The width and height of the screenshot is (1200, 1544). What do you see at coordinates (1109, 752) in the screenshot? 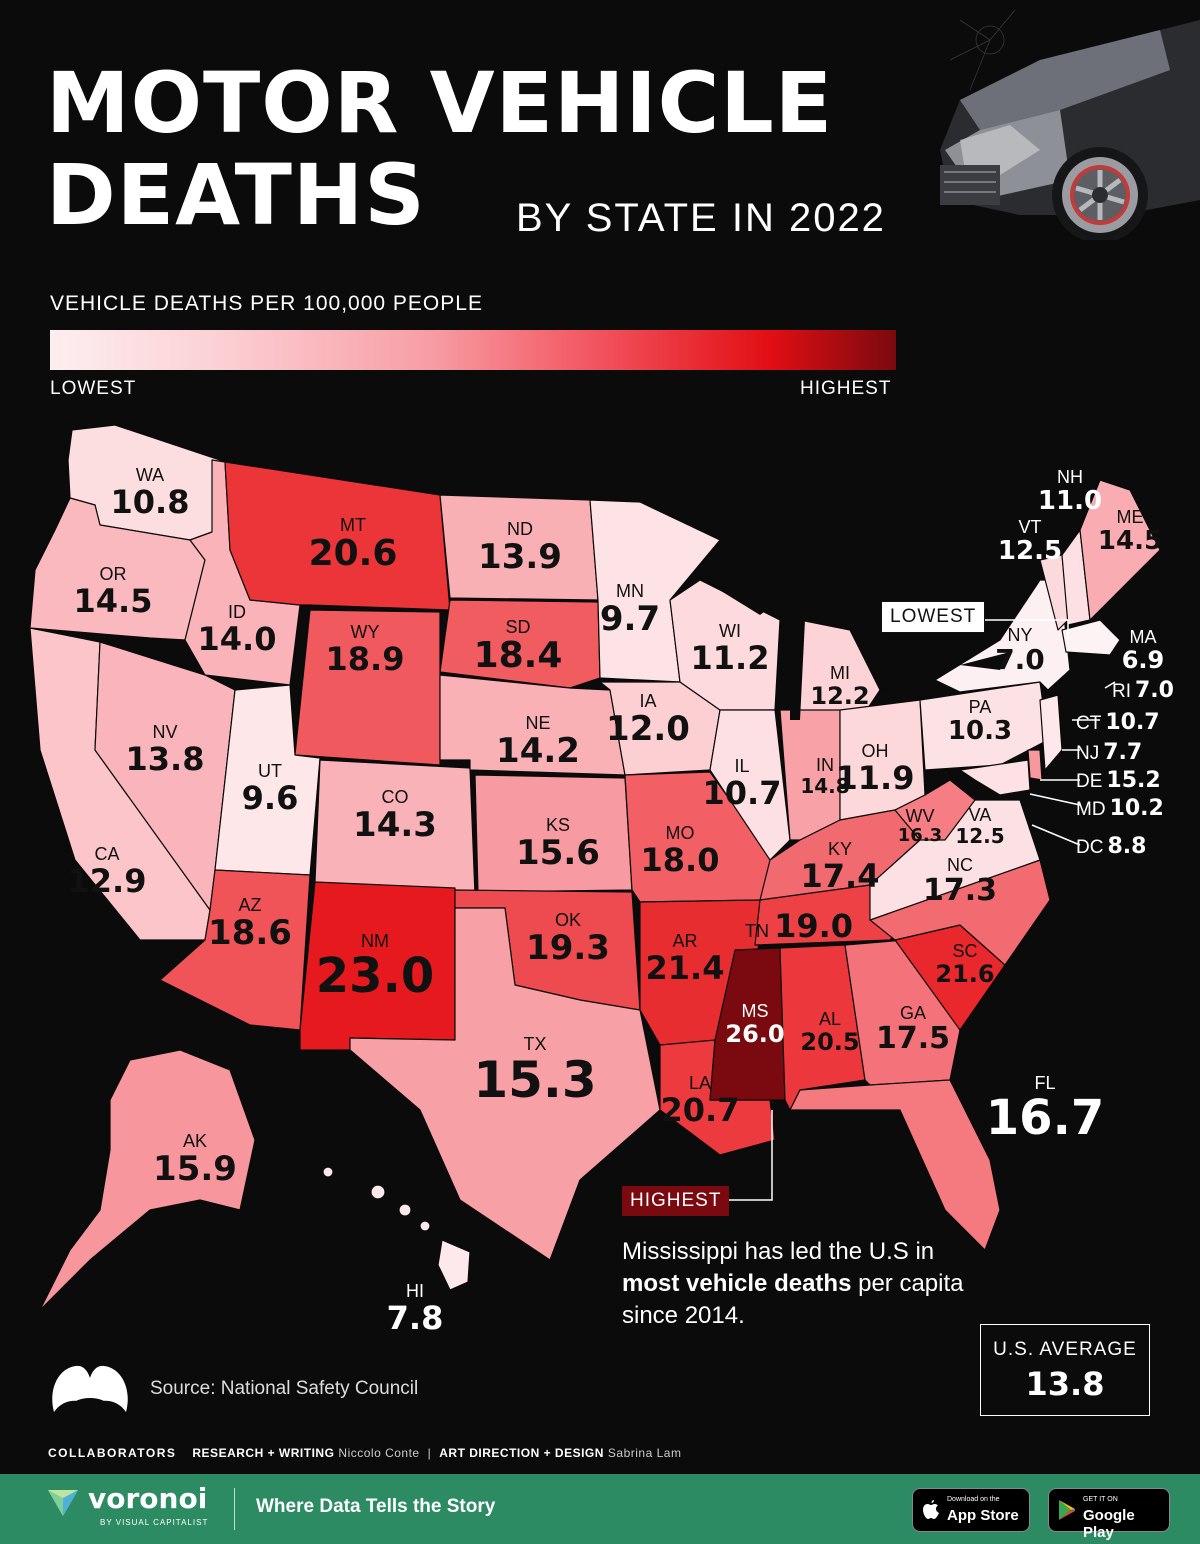
I see `state-label-nj: NJ 7.7` at bounding box center [1109, 752].